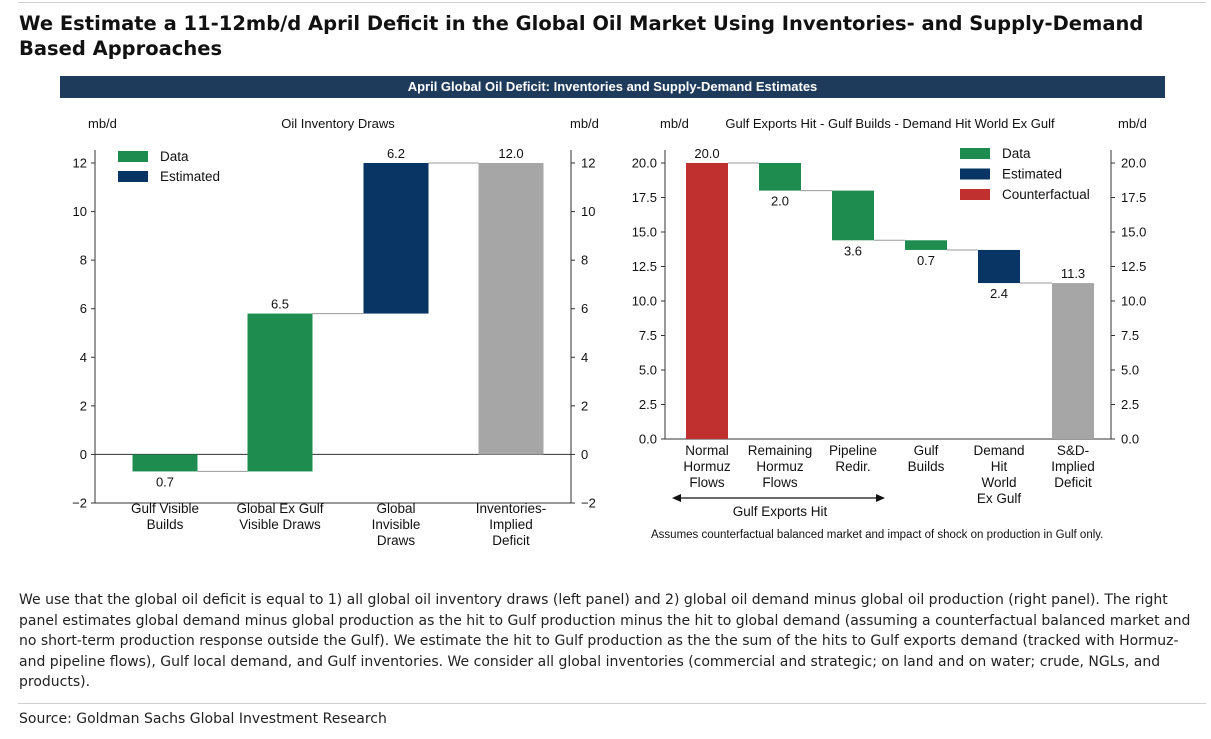  I want to click on panel2-category-label: Normal, so click(707, 450).